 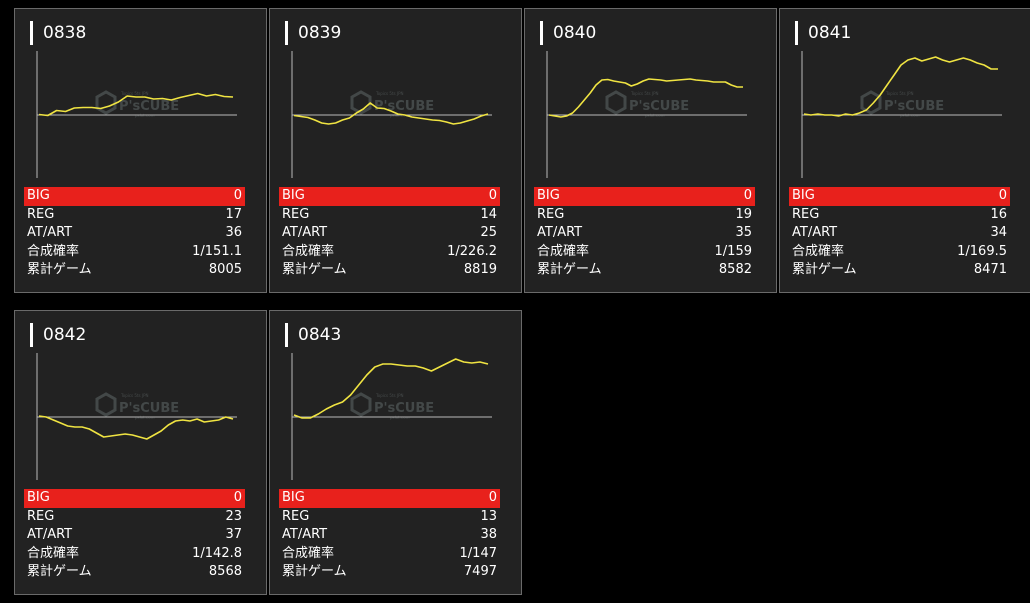 What do you see at coordinates (982, 251) in the screenshot?
I see `prob-value: 1/169.5` at bounding box center [982, 251].